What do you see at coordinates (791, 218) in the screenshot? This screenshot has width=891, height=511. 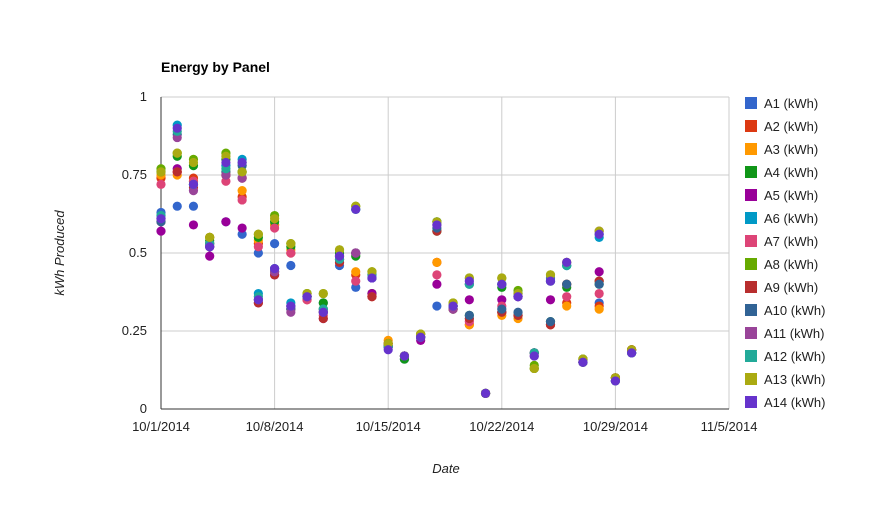 I see `legend-label: A6 (kWh)` at bounding box center [791, 218].